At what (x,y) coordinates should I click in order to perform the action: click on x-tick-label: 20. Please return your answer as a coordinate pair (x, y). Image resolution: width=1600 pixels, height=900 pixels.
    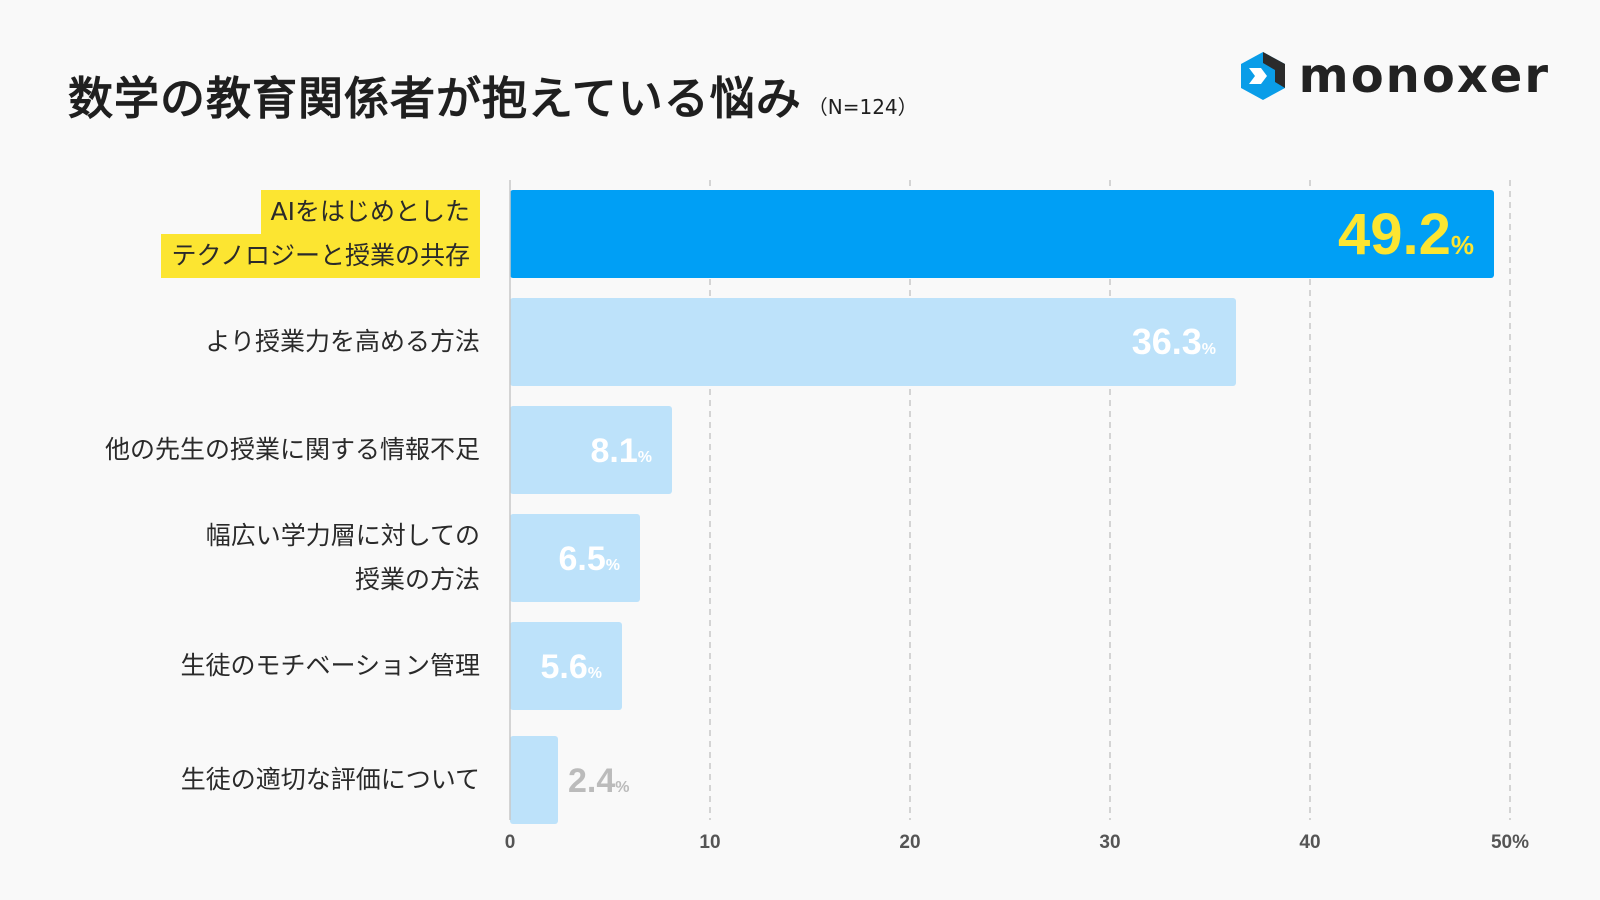
    Looking at the image, I should click on (909, 842).